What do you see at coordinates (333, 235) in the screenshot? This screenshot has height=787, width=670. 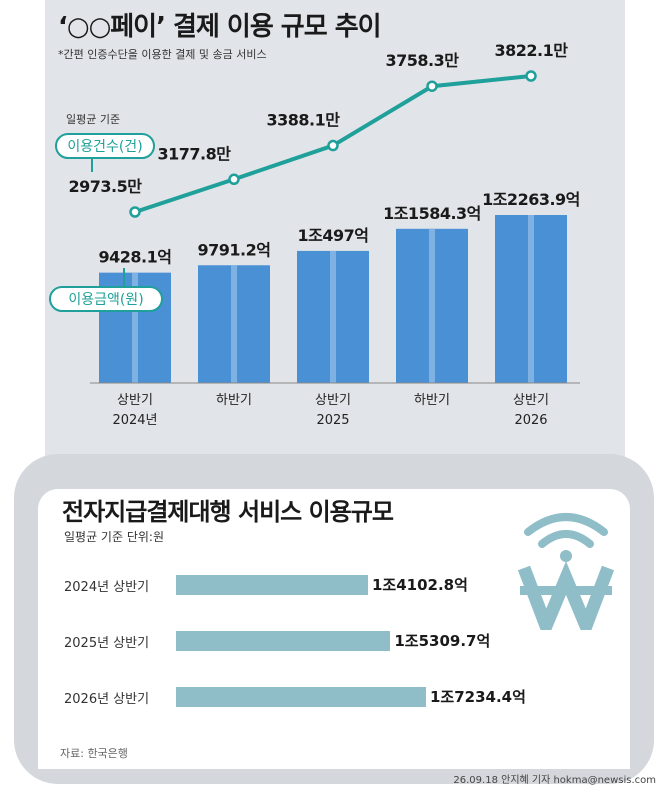 I see `bar-value-label: 1조497억` at bounding box center [333, 235].